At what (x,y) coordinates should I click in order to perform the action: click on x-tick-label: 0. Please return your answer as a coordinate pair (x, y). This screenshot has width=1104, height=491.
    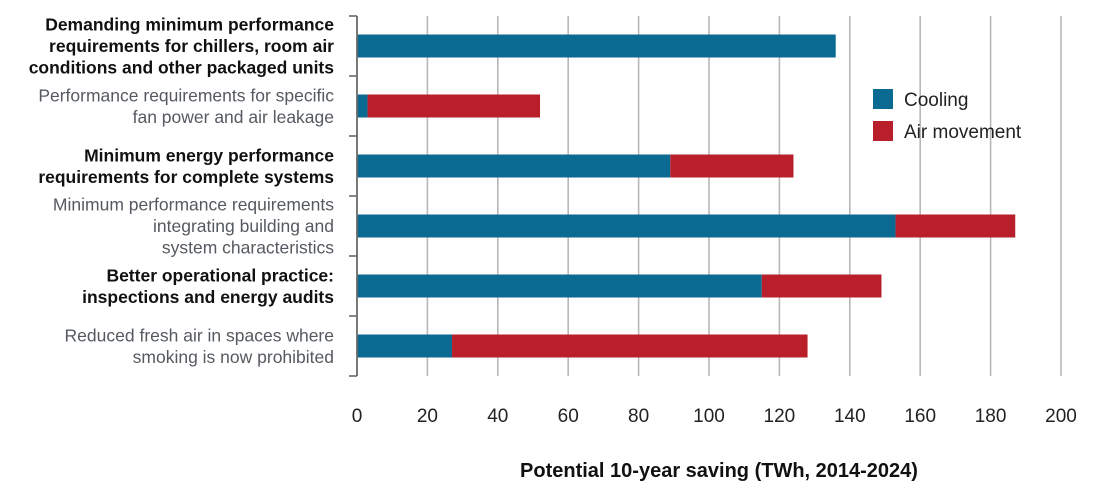
    Looking at the image, I should click on (357, 416).